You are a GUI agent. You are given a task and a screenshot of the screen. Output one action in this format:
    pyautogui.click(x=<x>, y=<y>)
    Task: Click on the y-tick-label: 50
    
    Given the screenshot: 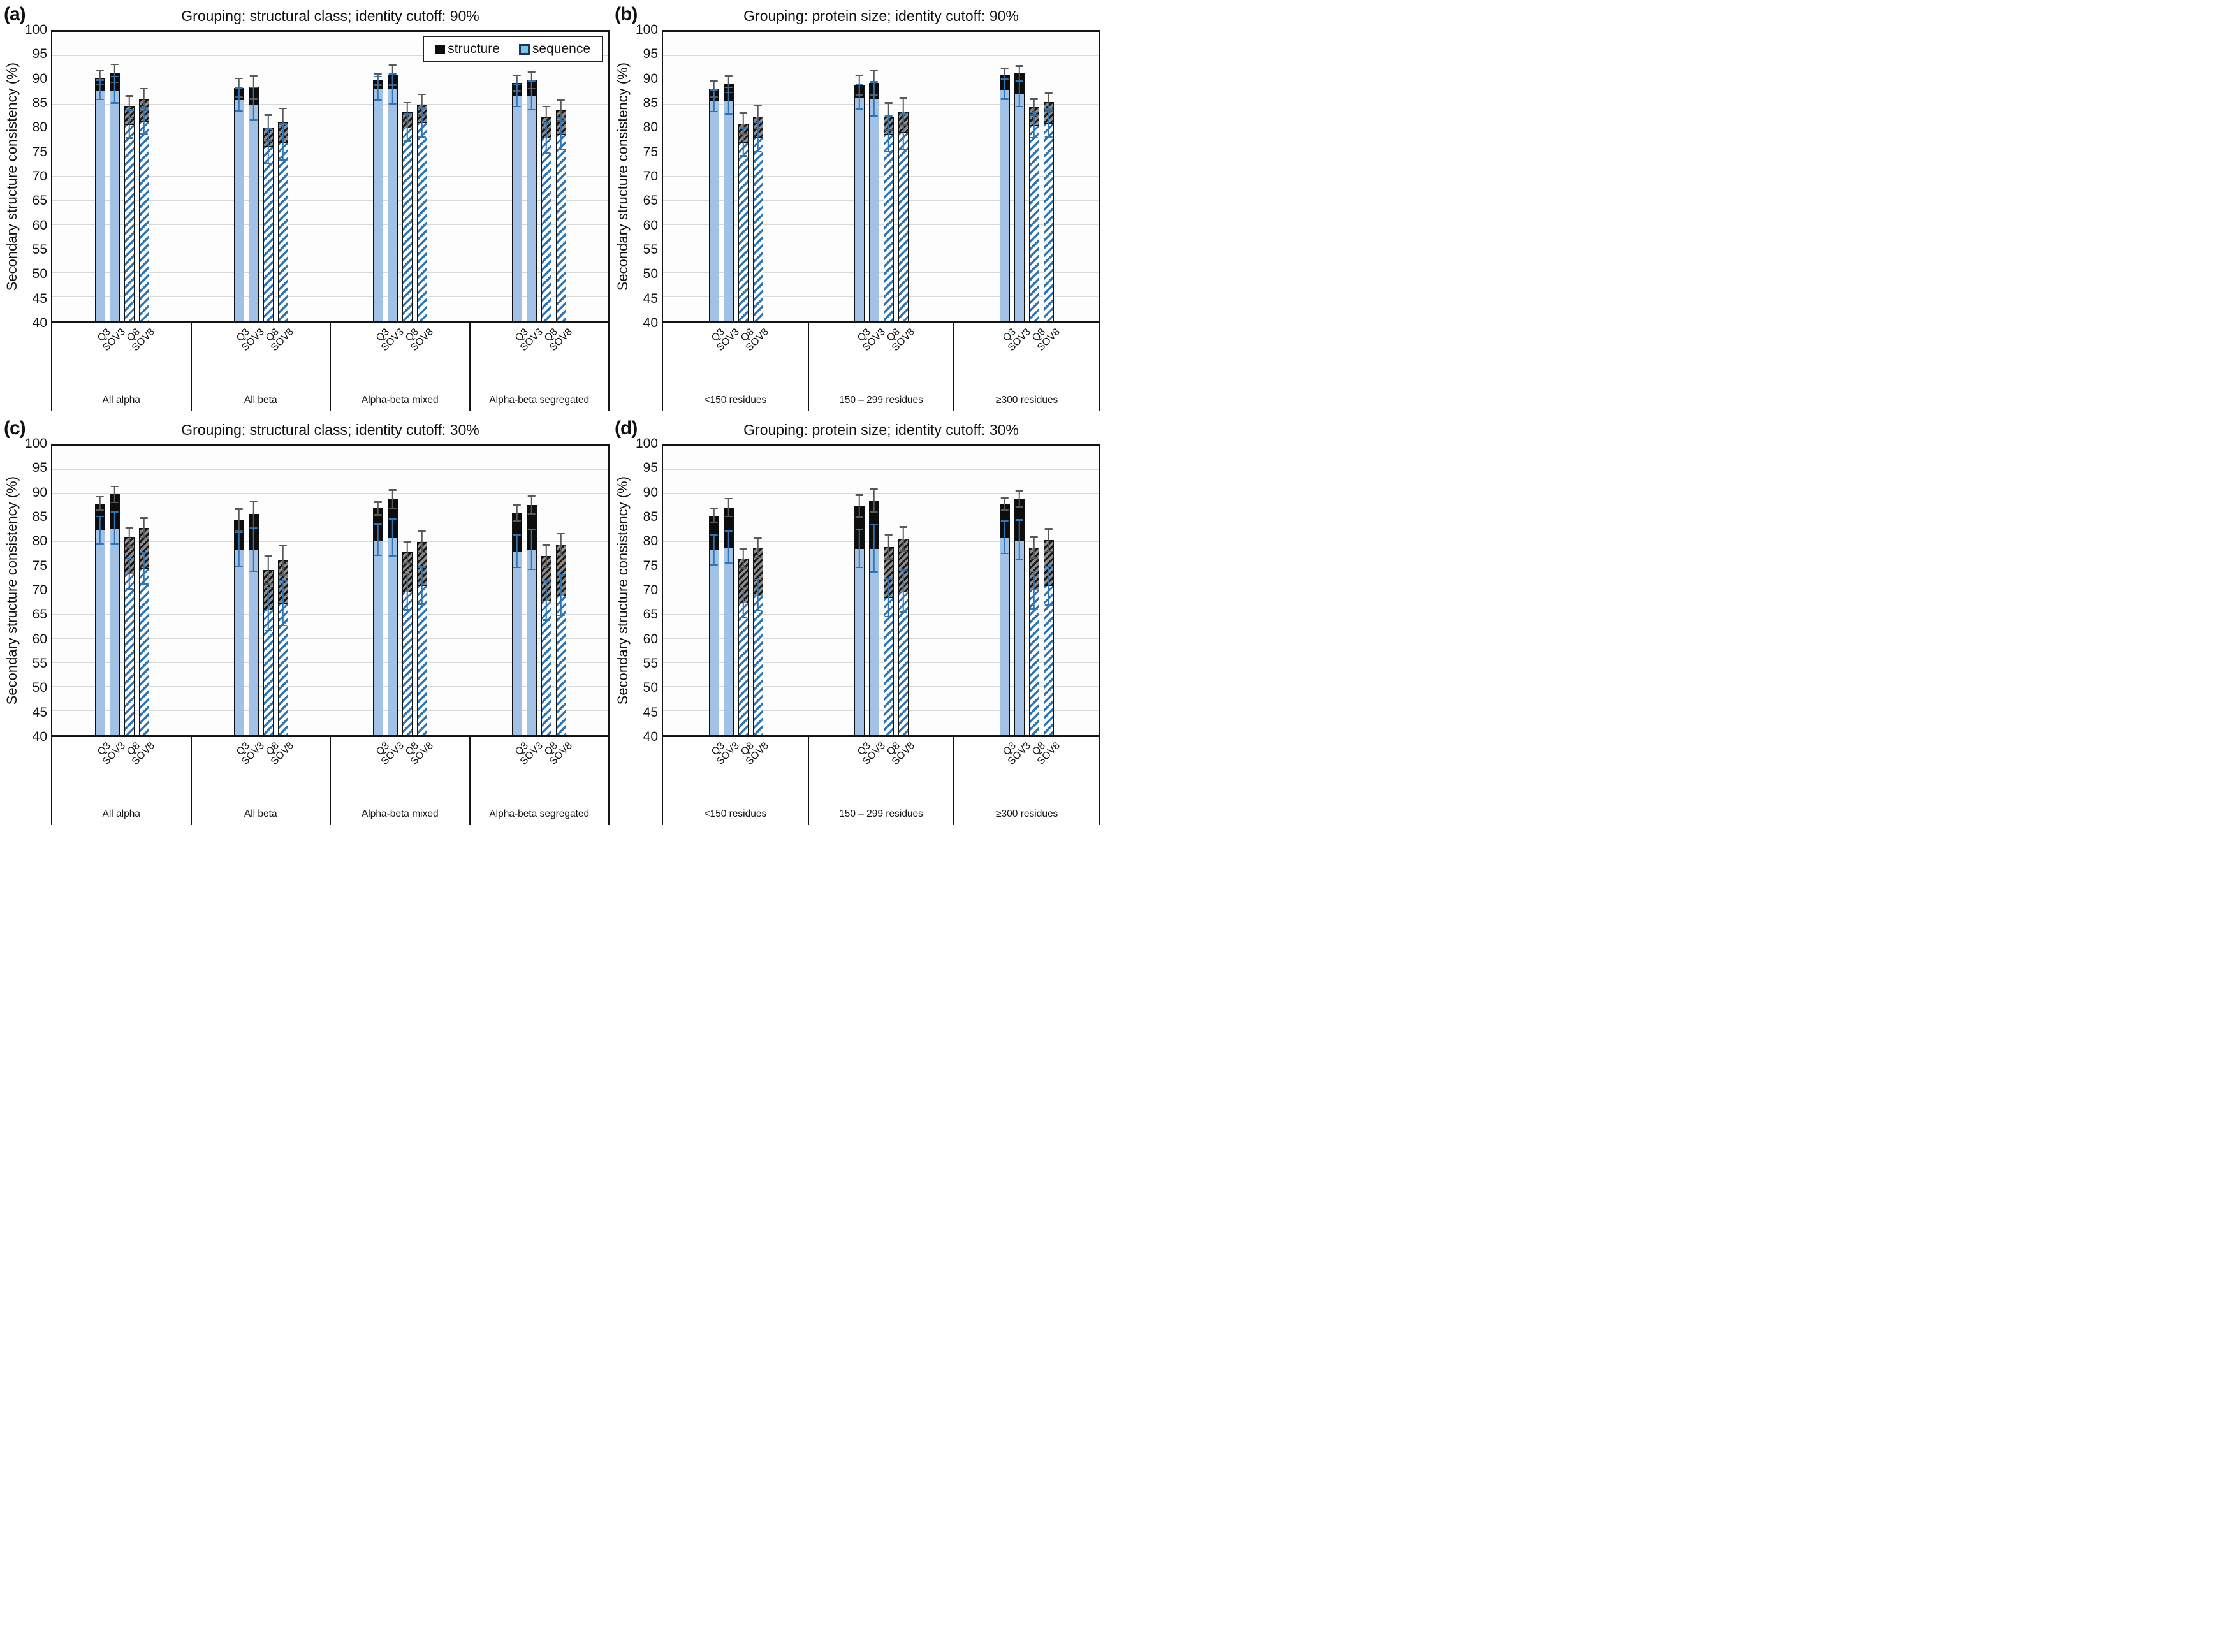 What is the action you would take?
    pyautogui.click(x=39, y=274)
    